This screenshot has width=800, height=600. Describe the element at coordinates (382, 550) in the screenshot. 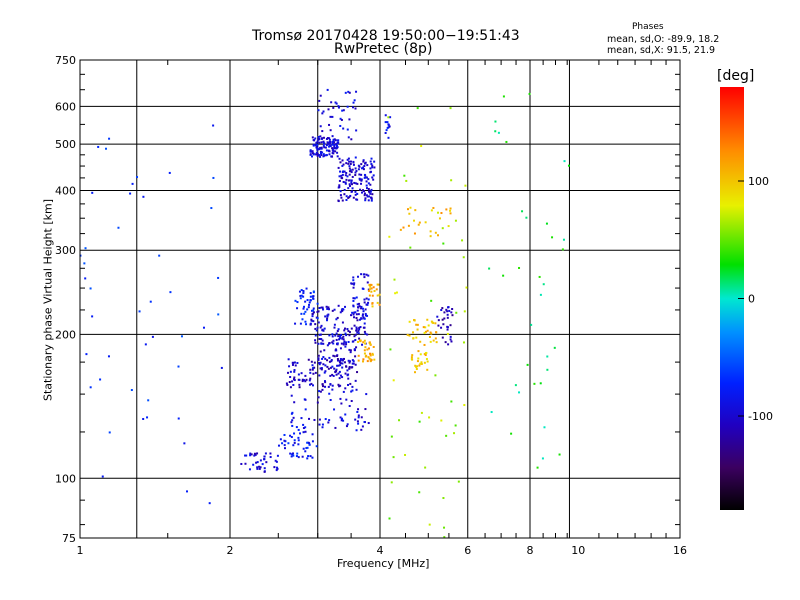

I see `x-tick-labels: 1 2 4 6 8 10 16` at that location.